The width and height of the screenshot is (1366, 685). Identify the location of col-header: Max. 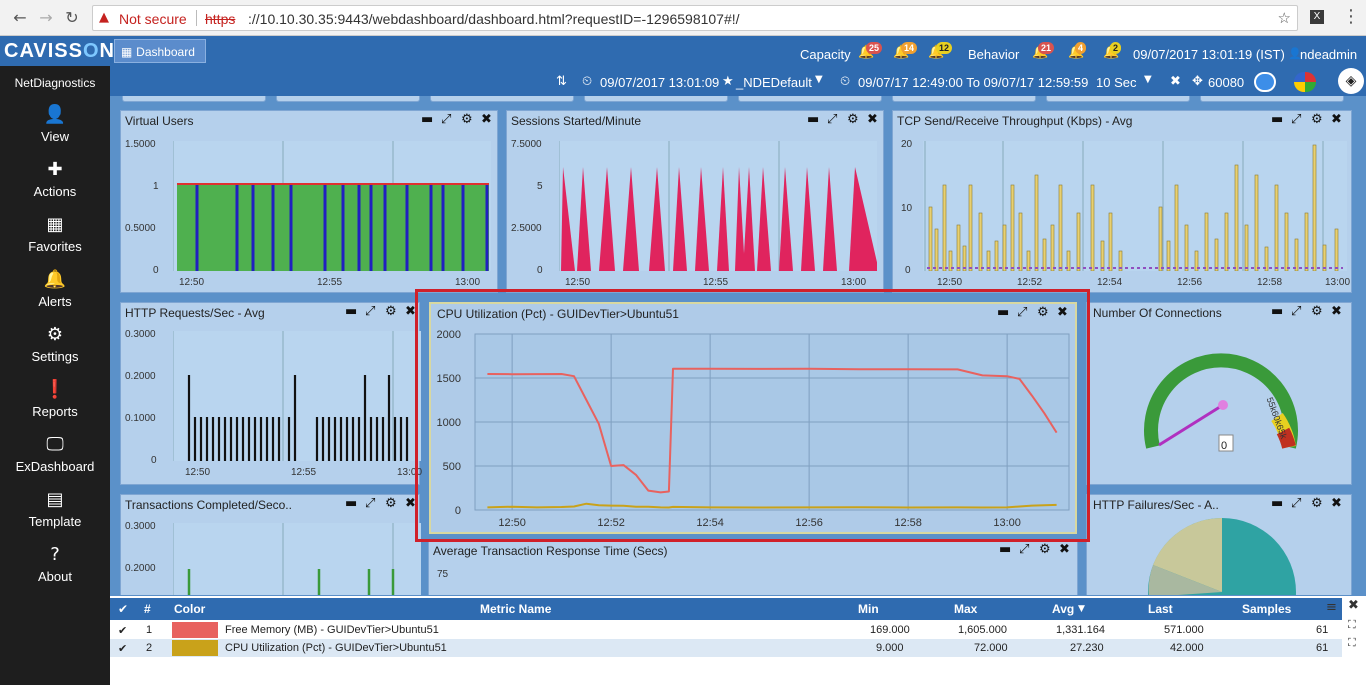
(966, 609).